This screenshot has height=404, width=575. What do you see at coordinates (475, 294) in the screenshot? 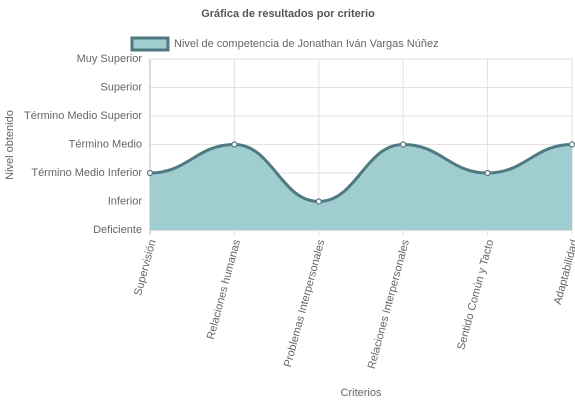
I see `x-tick-label: Sentido Común y Tacto` at bounding box center [475, 294].